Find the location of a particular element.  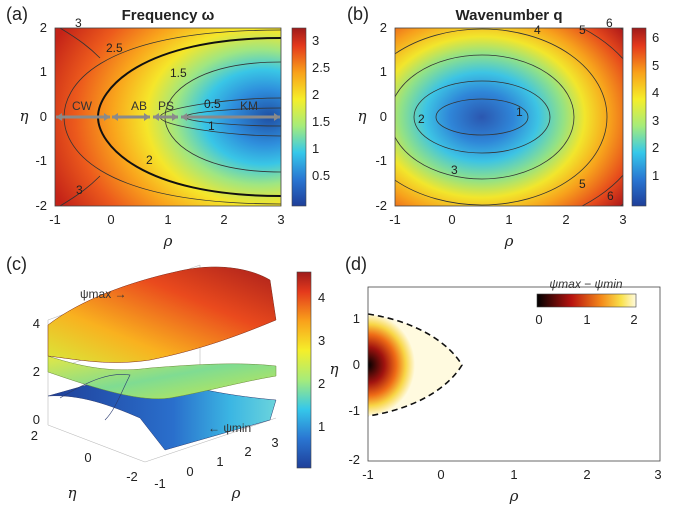

panel-label-b: (b) is located at coordinates (358, 14).